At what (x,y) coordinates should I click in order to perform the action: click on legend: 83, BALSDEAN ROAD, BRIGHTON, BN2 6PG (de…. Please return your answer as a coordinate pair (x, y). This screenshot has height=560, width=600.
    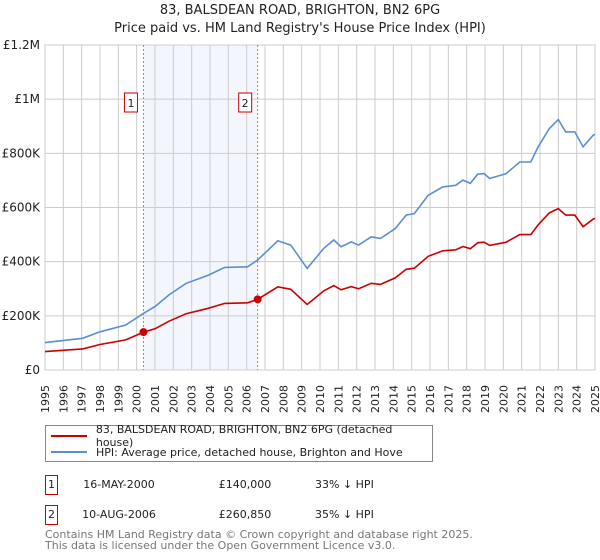
    Looking at the image, I should click on (239, 442).